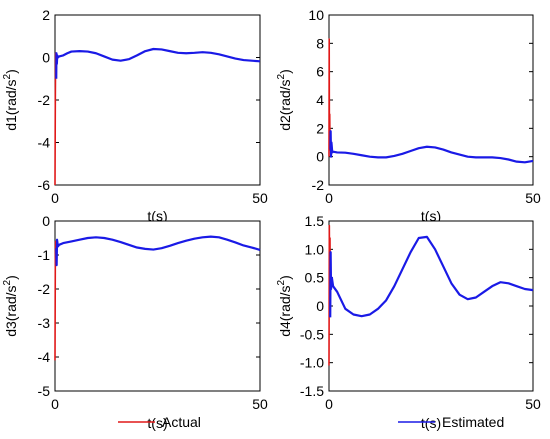 This screenshot has height=439, width=550. Describe the element at coordinates (473, 422) in the screenshot. I see `legend-label-estimated: Estimated` at that location.